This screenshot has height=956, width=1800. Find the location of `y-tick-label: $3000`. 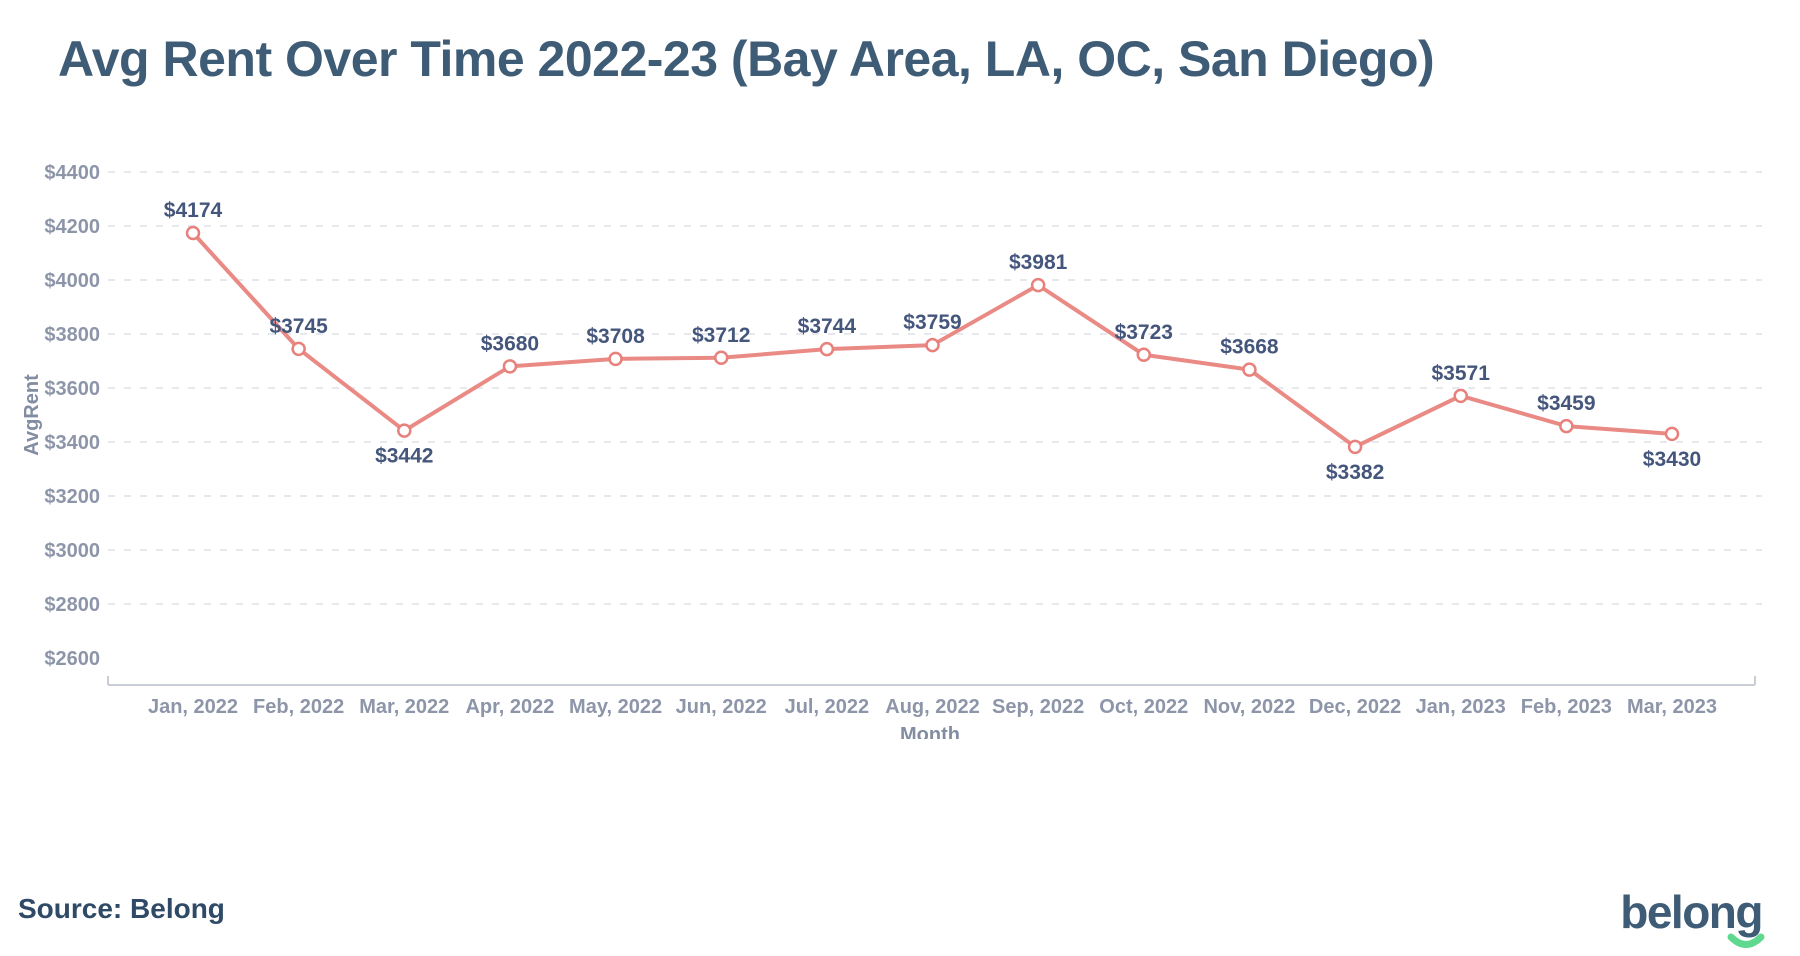

y-tick-label: $3000 is located at coordinates (72, 551).